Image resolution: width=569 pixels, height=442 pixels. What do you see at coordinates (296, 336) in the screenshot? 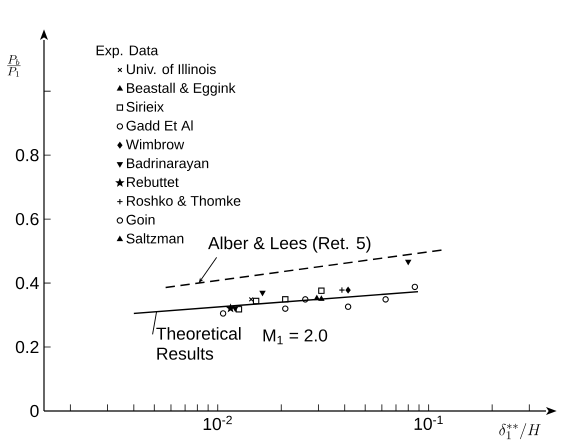
I see `annotation: M$_{1}$ = 2.0` at bounding box center [296, 336].